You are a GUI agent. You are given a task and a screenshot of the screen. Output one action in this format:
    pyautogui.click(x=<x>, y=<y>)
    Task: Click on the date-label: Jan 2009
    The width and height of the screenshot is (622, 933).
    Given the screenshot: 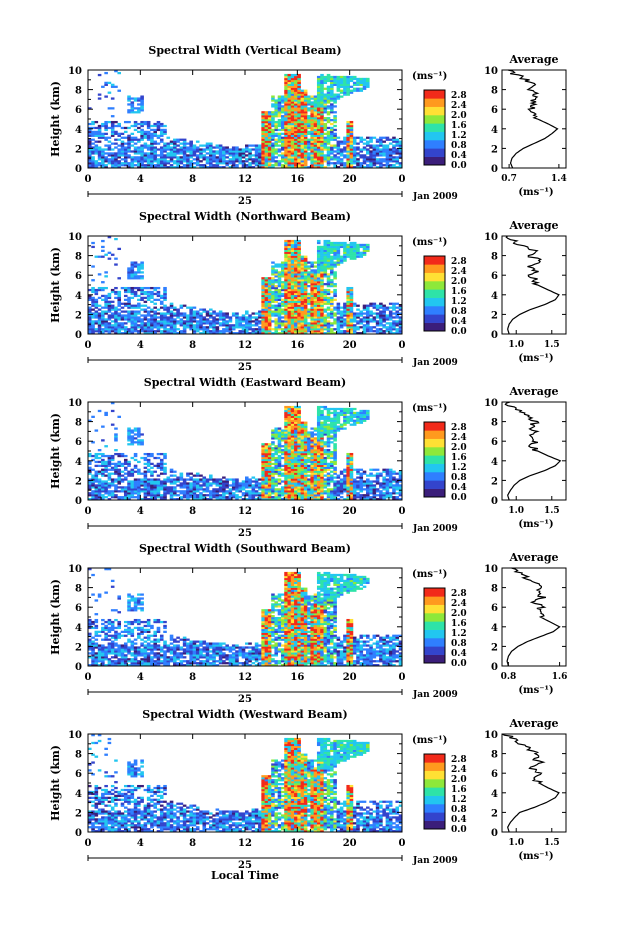 What is the action you would take?
    pyautogui.click(x=435, y=197)
    